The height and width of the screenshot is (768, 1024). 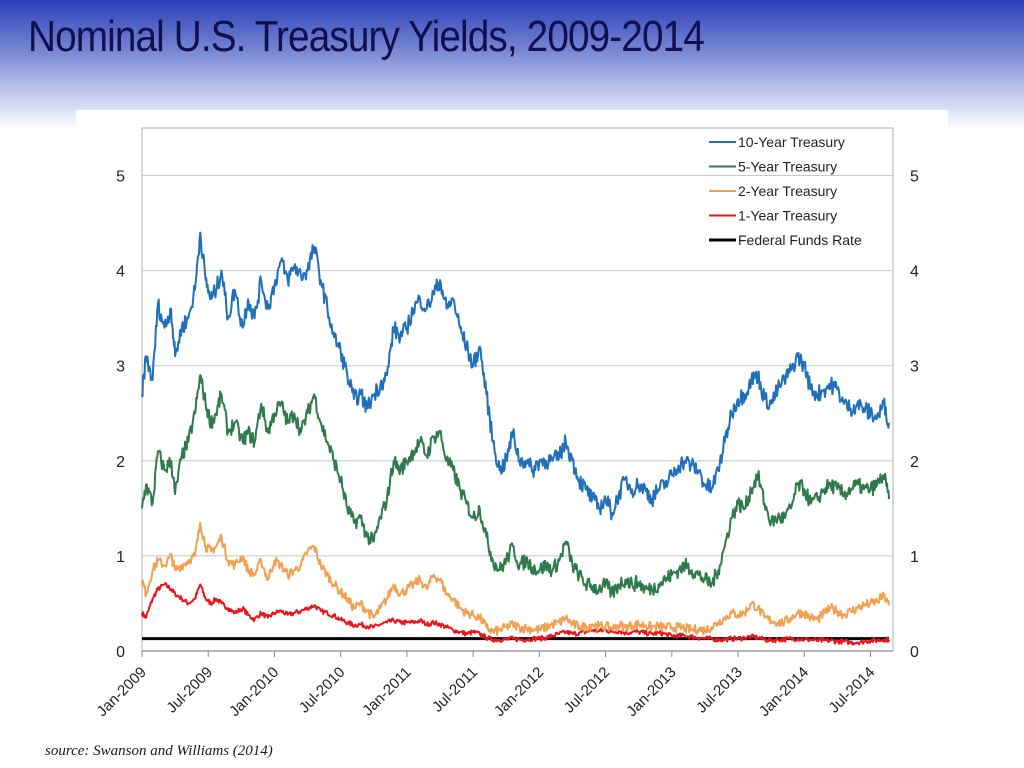 I want to click on y-tick-label-right: 5, so click(x=914, y=177).